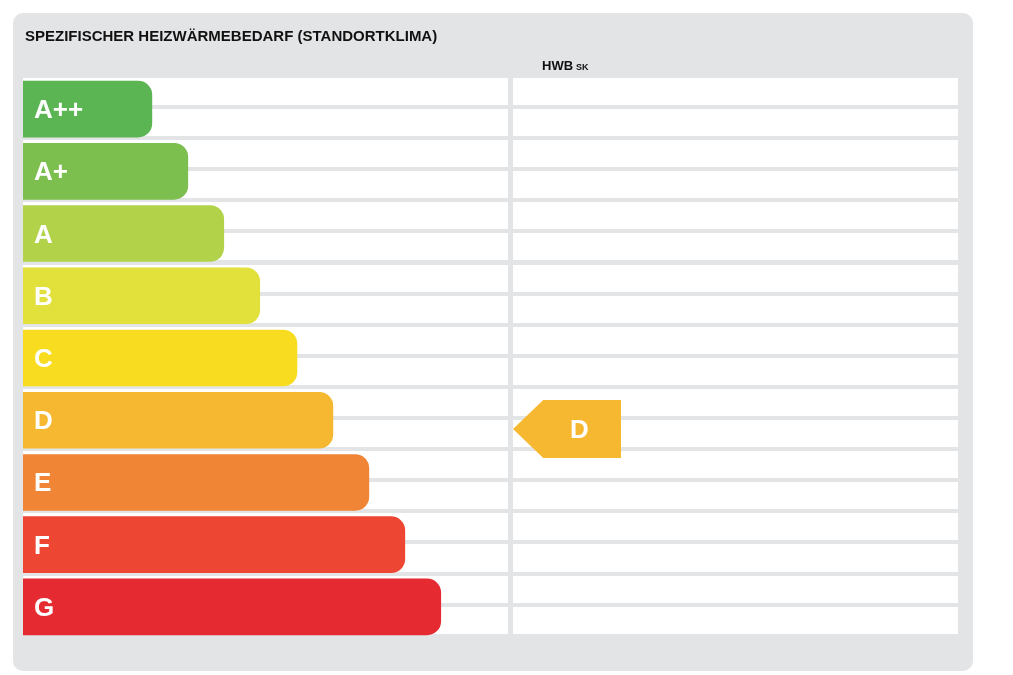 The height and width of the screenshot is (675, 1013). Describe the element at coordinates (579, 429) in the screenshot. I see `text: D` at that location.